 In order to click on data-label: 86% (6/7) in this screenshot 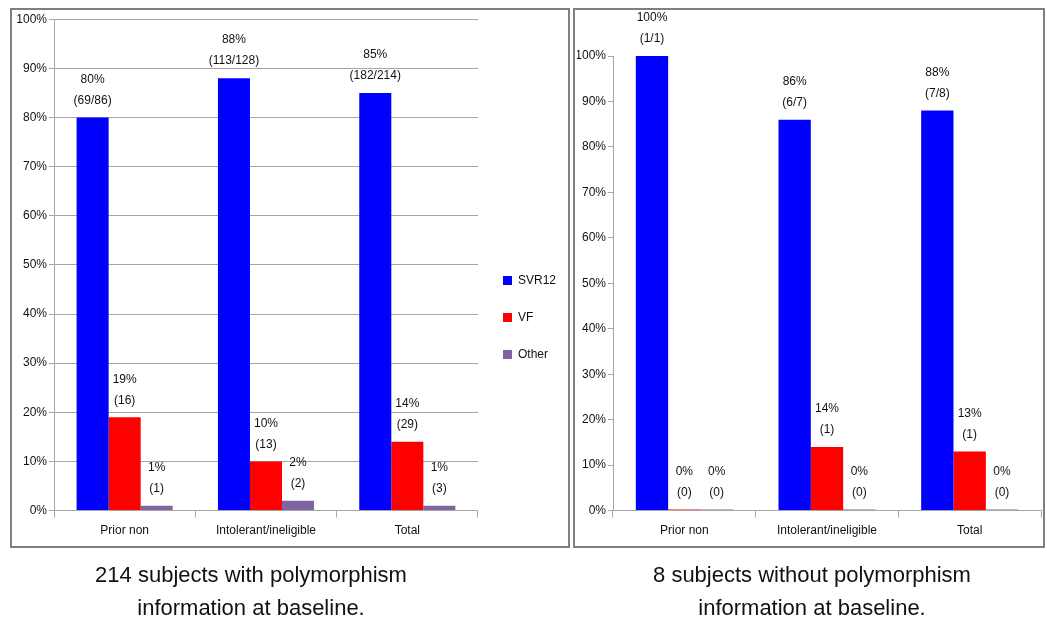, I will do `click(795, 91)`.